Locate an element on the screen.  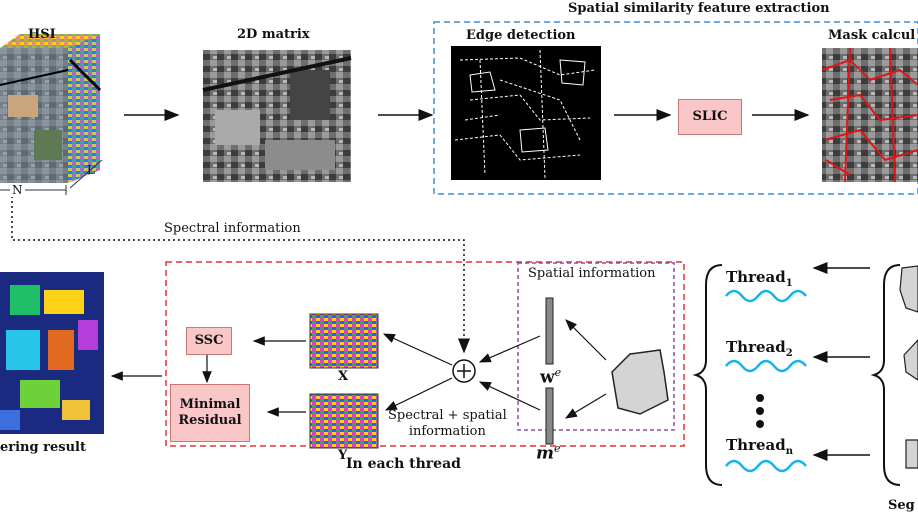
matrix-image is located at coordinates (277, 116).